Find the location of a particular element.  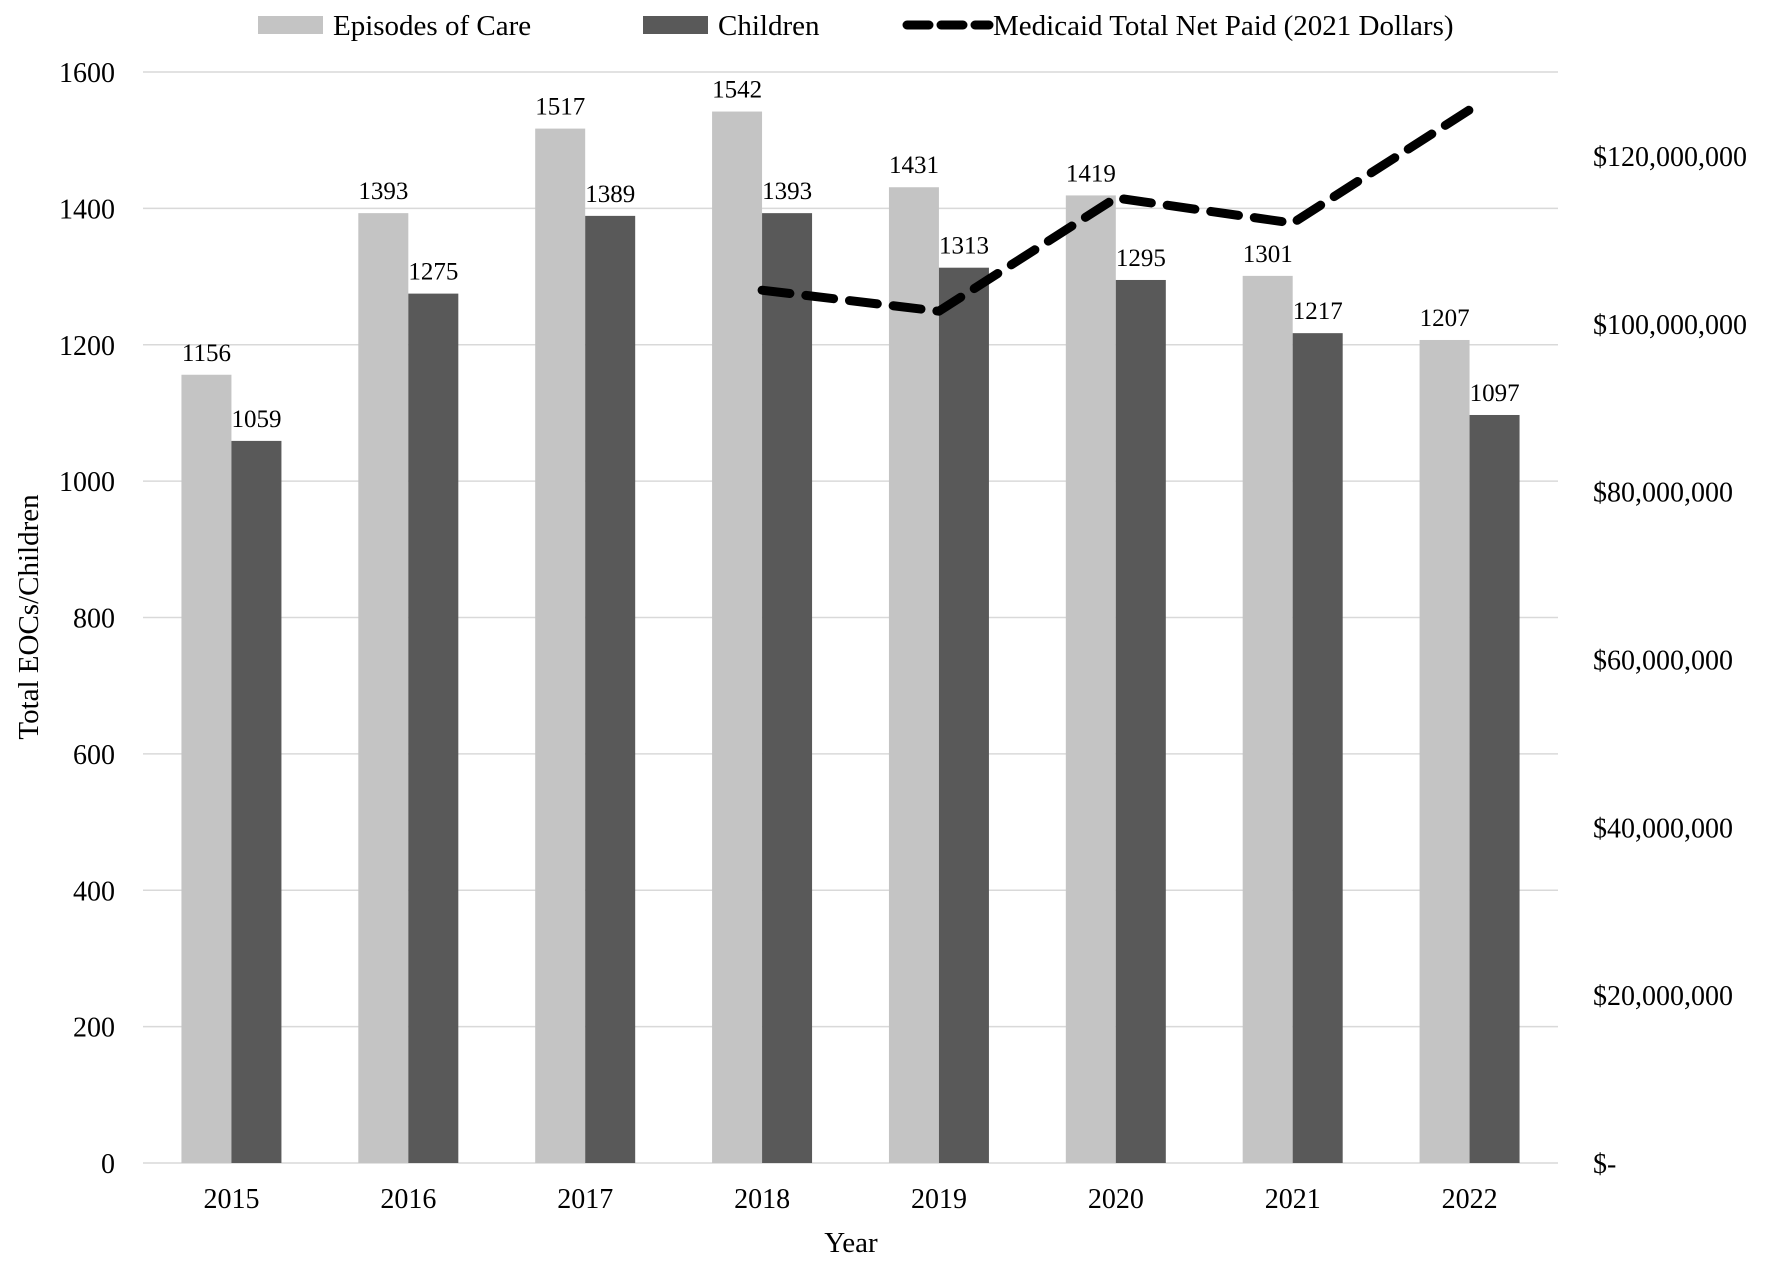

x-tick-label: 2019 is located at coordinates (939, 1199).